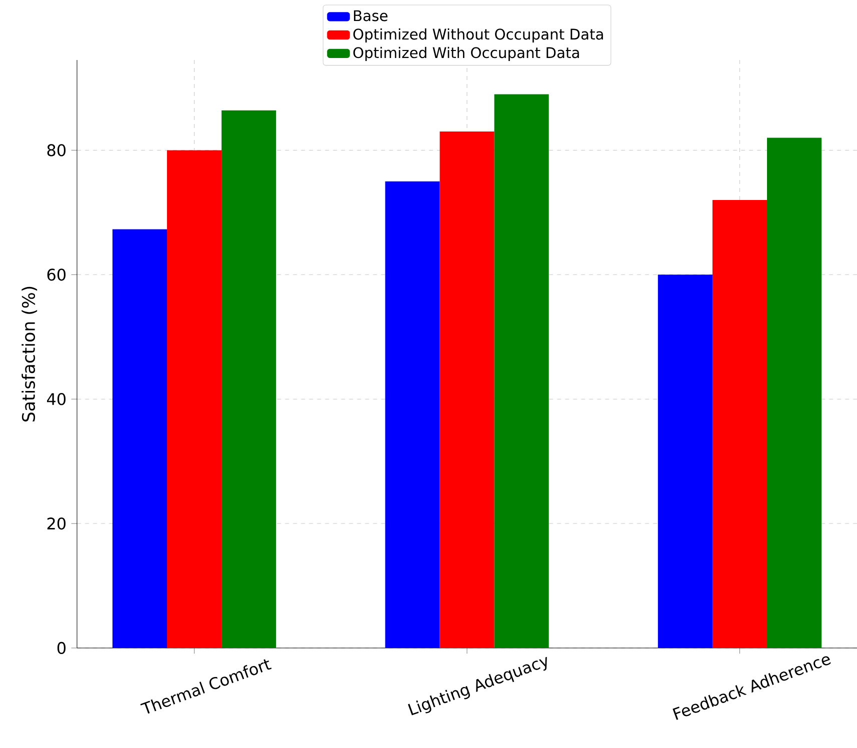 The height and width of the screenshot is (748, 857). What do you see at coordinates (478, 35) in the screenshot?
I see `legend-label: Optimized Without Occupant Data` at bounding box center [478, 35].